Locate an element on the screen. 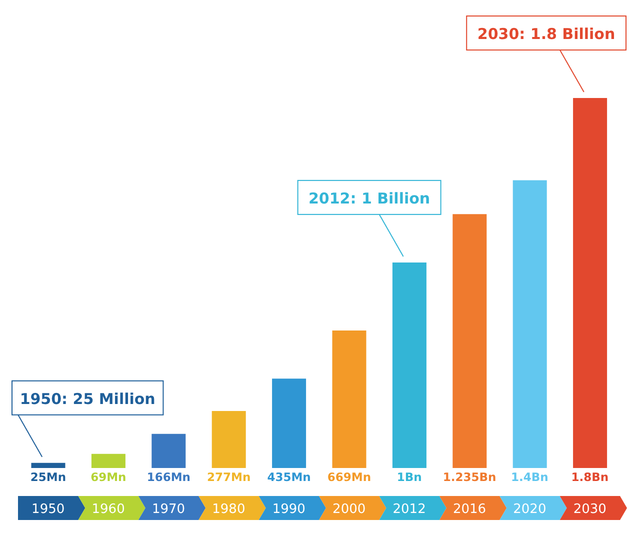 This screenshot has width=638, height=544. x-tick-label: 2020 is located at coordinates (529, 509).